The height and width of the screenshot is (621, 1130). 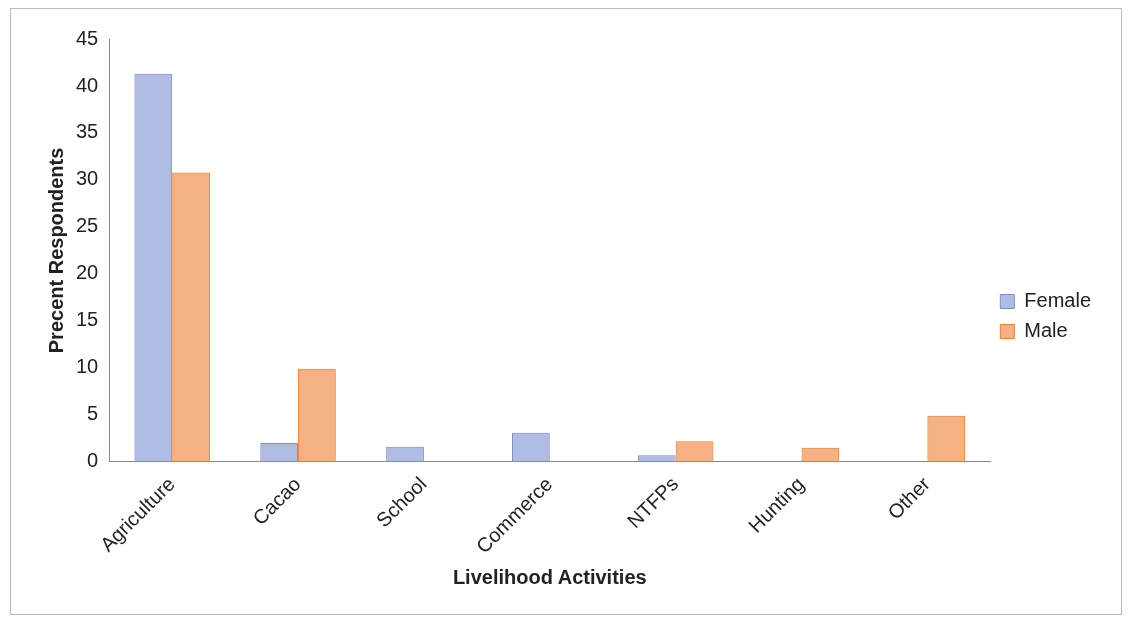 What do you see at coordinates (1058, 300) in the screenshot?
I see `legend-label: Female` at bounding box center [1058, 300].